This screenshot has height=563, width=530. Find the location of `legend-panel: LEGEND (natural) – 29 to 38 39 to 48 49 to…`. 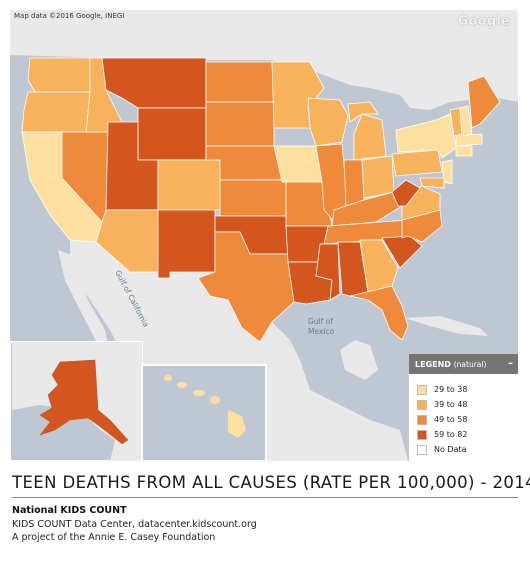

legend-panel: LEGEND (natural) – 29 to 38 39 to 48 49 to… is located at coordinates (463, 407).